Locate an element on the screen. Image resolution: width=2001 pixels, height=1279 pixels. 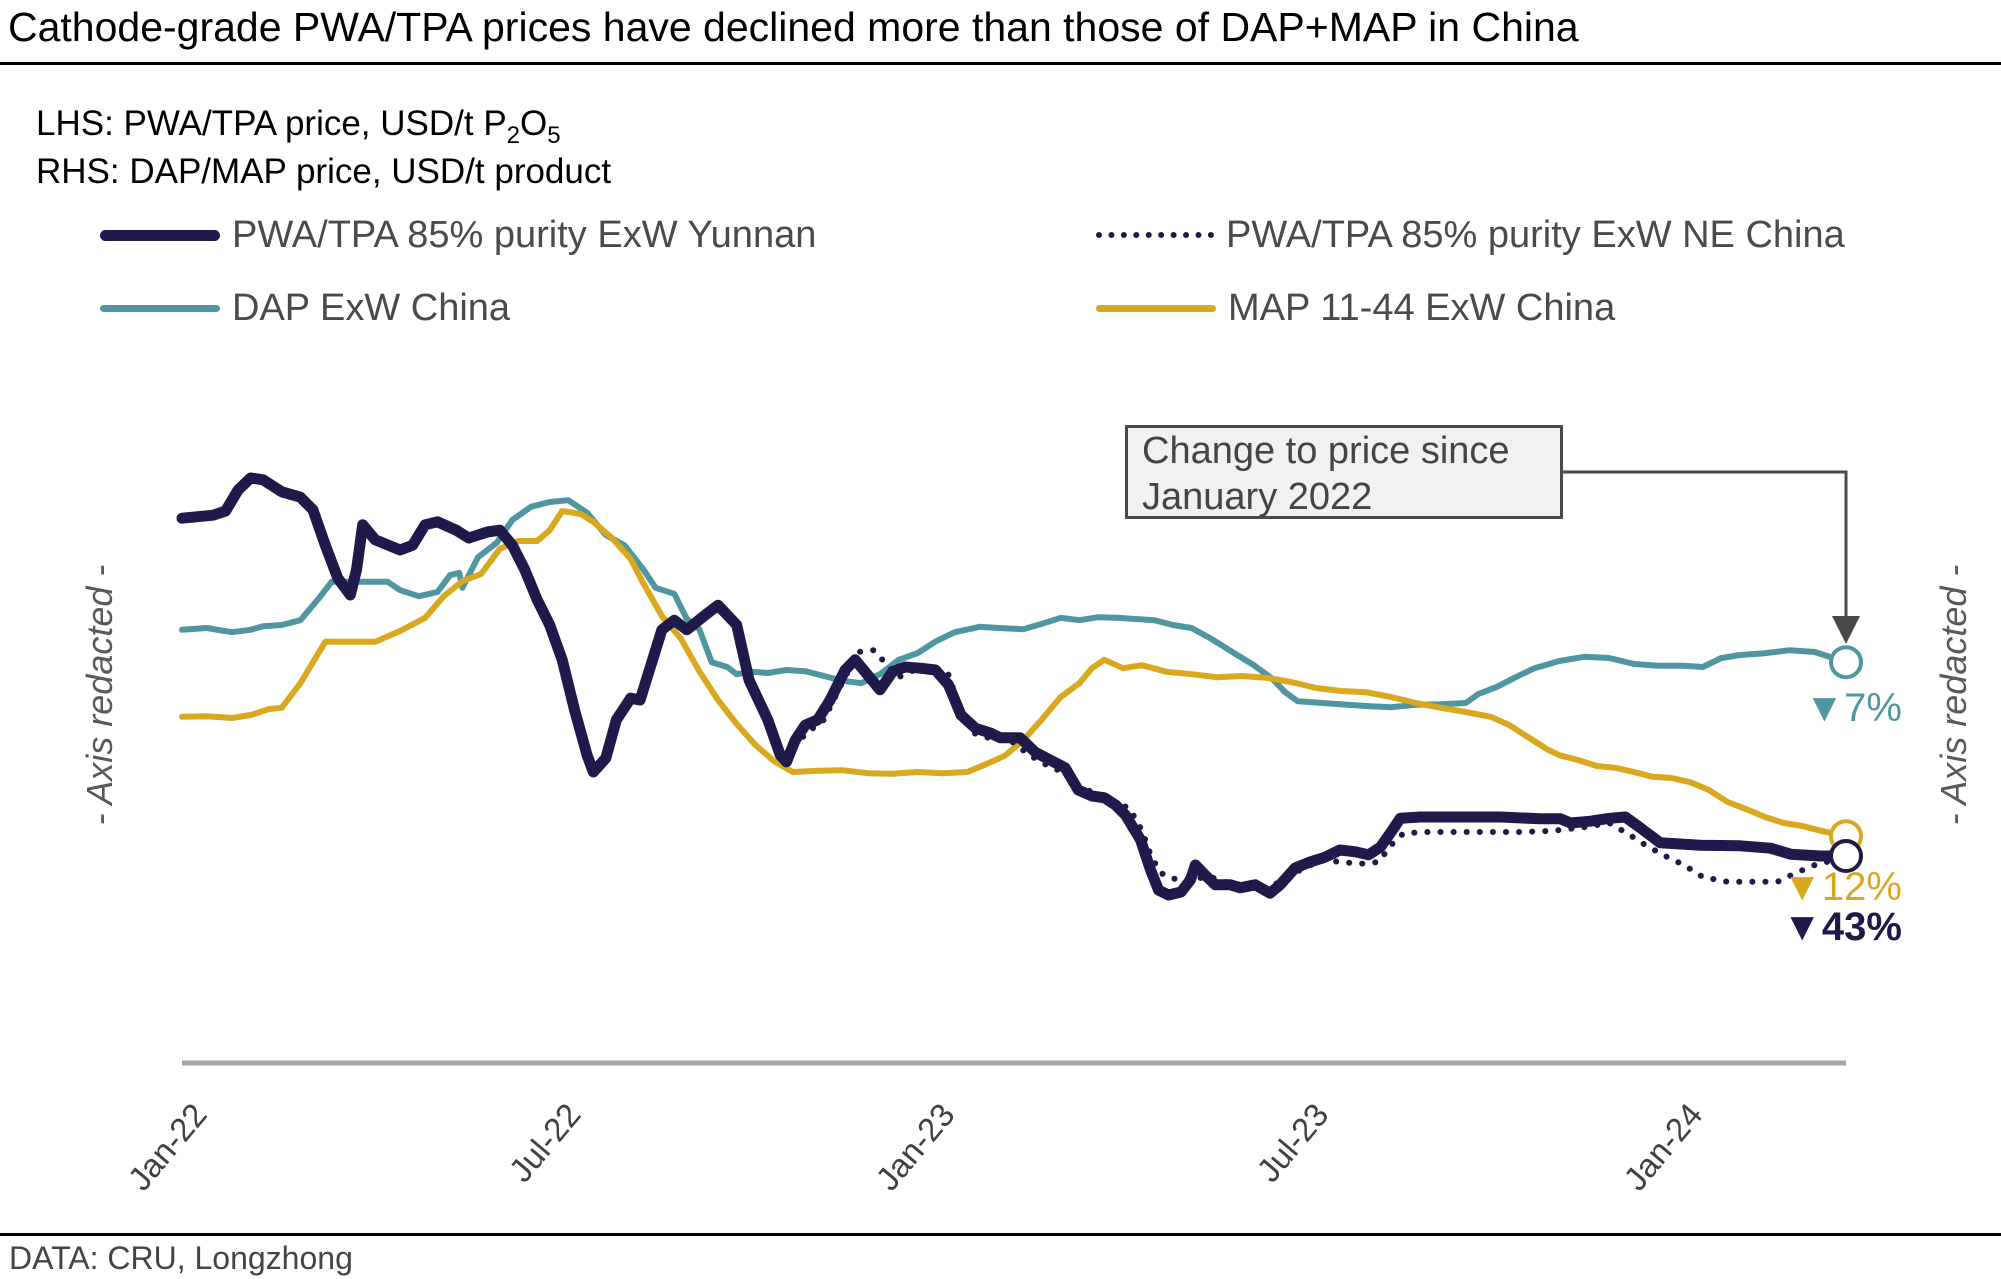
legend-item-dap: DAP ExW China is located at coordinates (305, 308).